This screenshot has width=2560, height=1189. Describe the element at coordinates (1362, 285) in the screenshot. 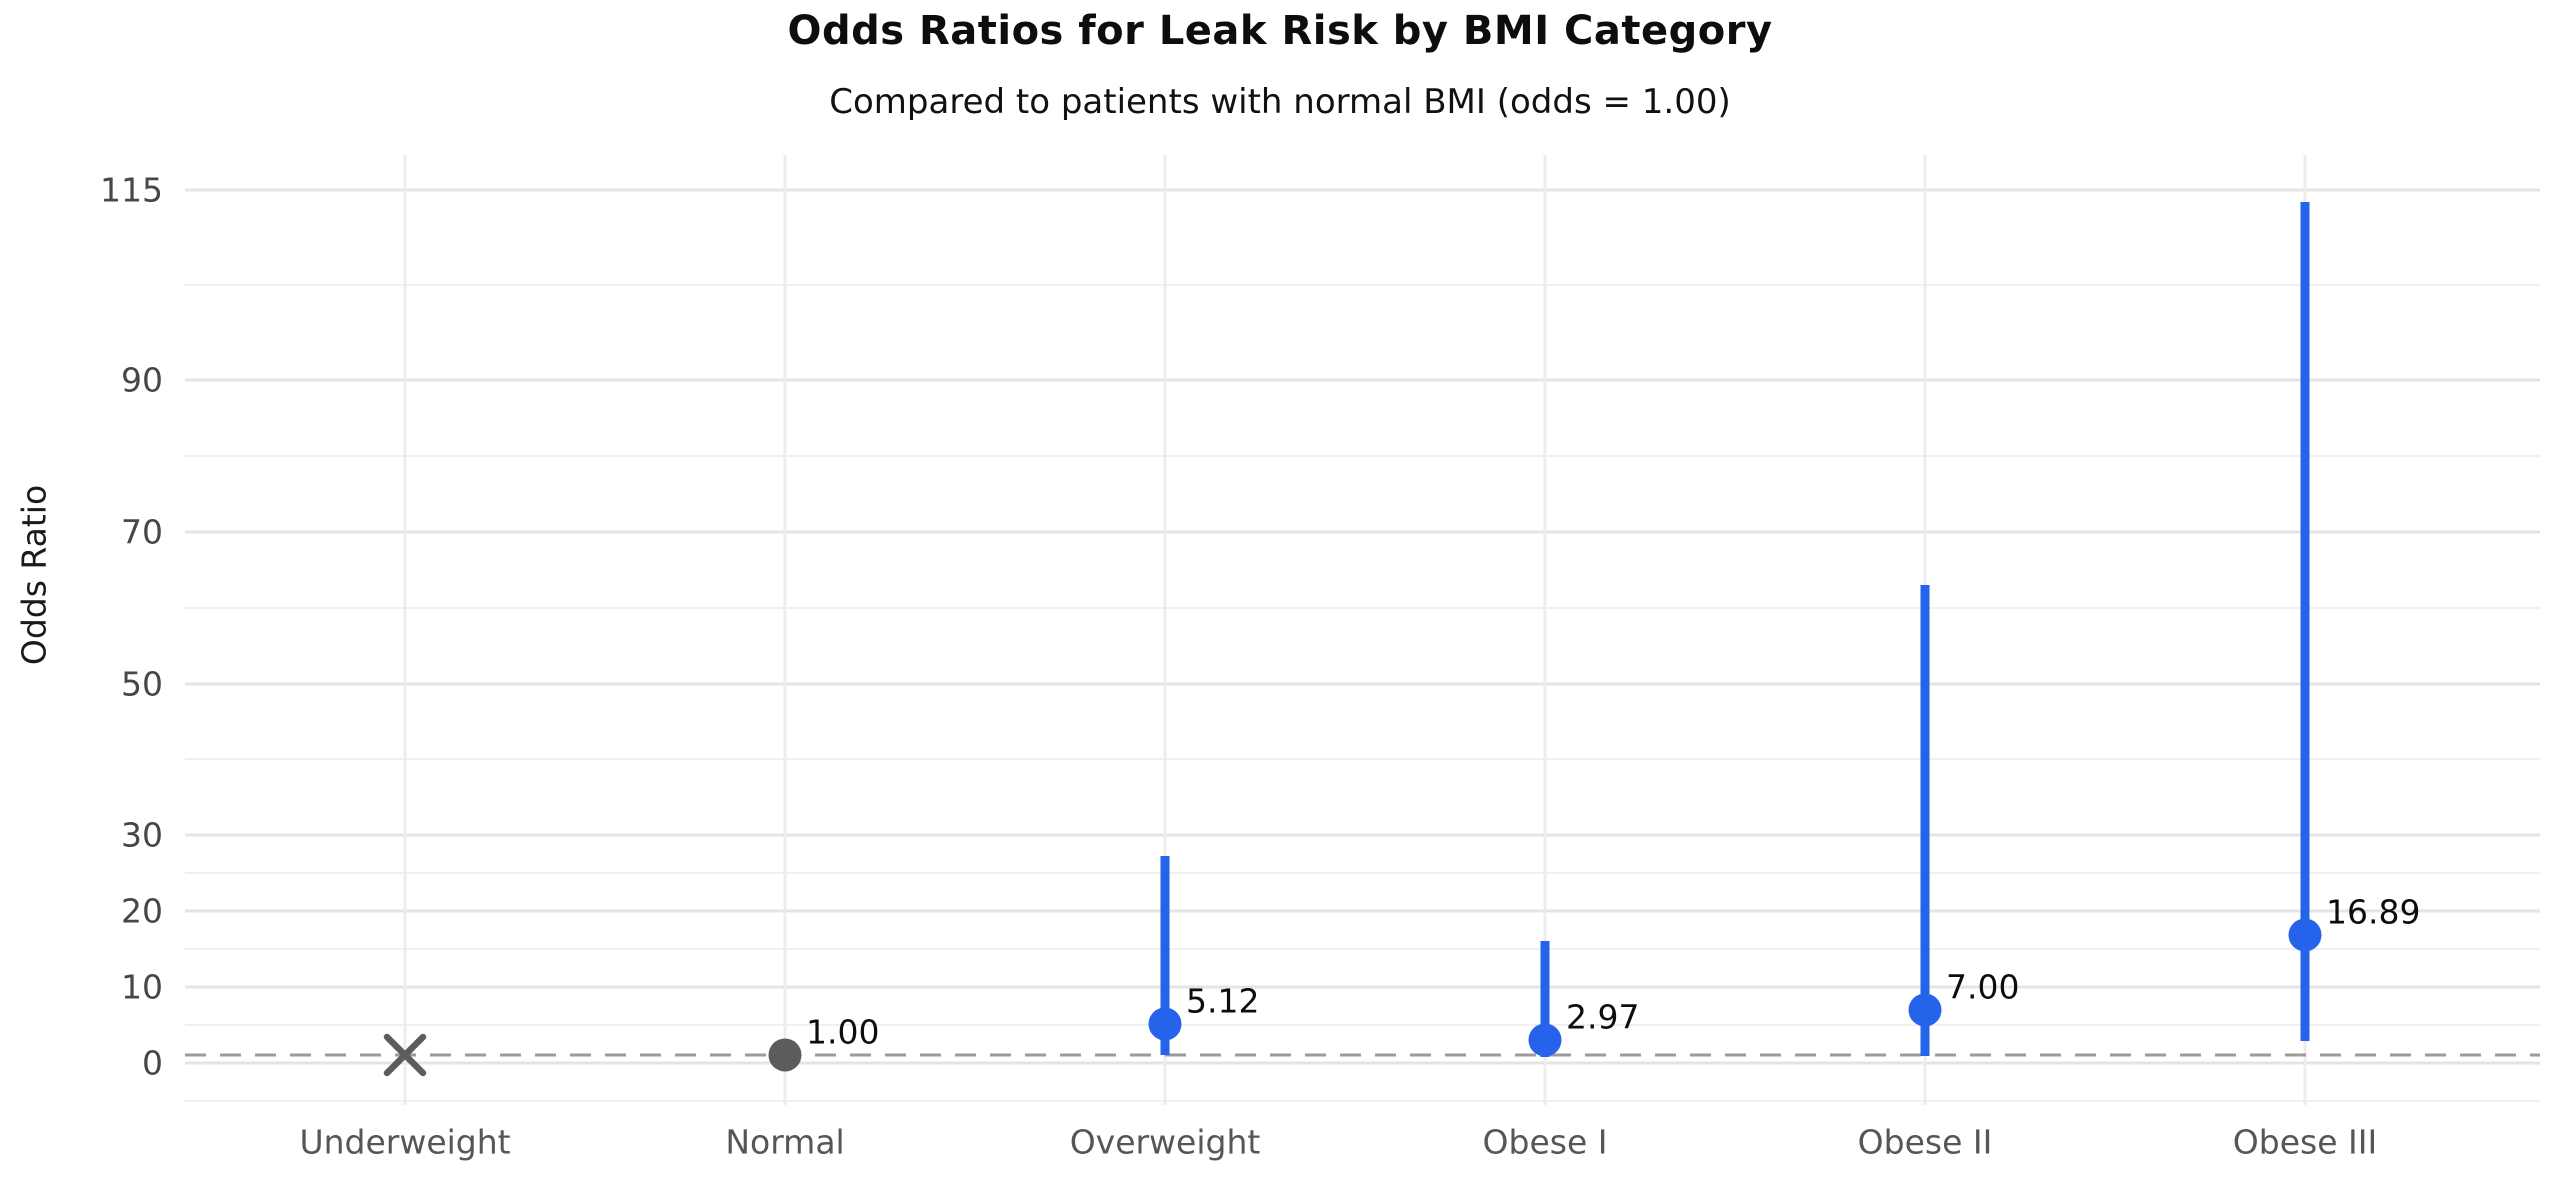

I see `gridline-y-minor-102.5` at that location.